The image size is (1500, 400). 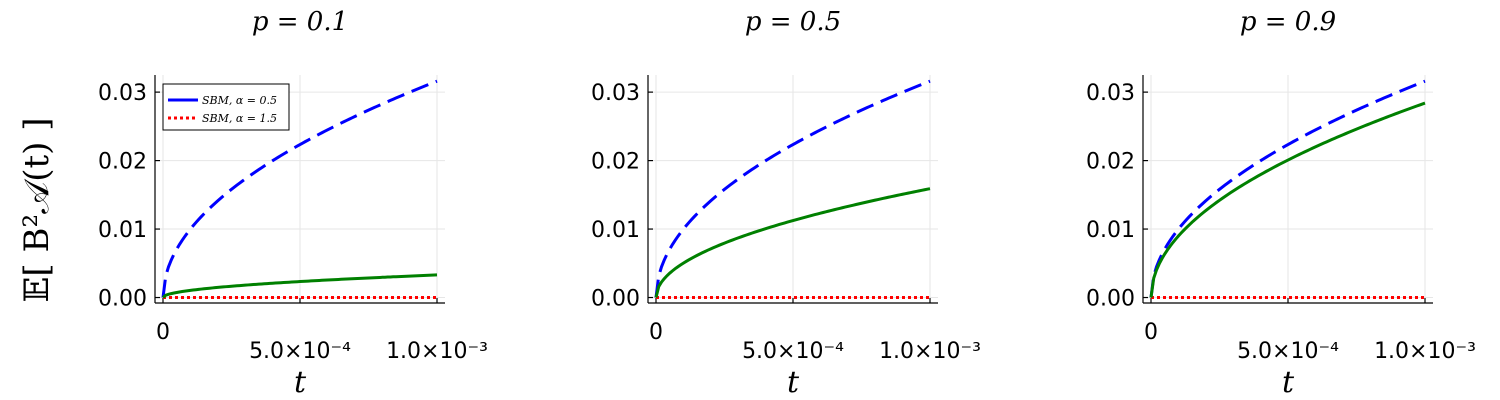 What do you see at coordinates (793, 22) in the screenshot?
I see `panel-title: p = 0.5` at bounding box center [793, 22].